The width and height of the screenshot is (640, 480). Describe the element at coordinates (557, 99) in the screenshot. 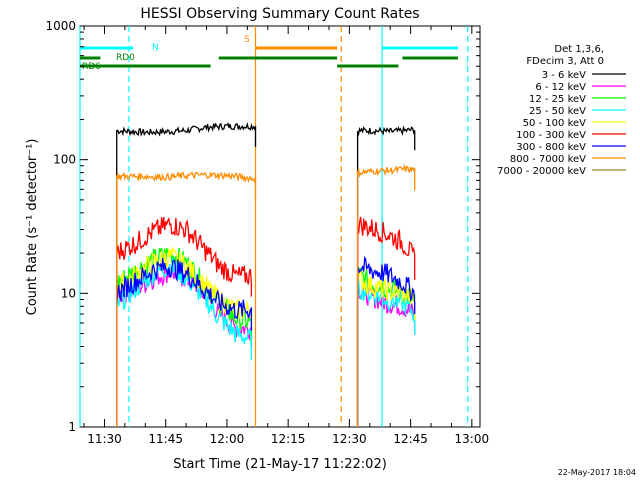

I see `legend-label-12-25-kev: 12 - 25 keV` at that location.